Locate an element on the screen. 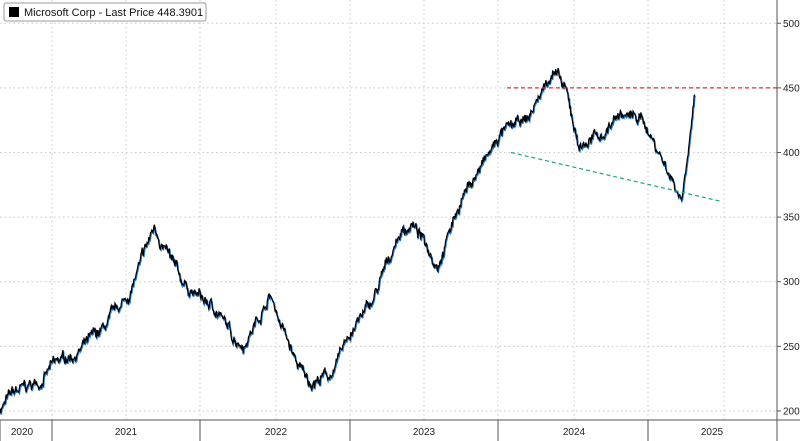  y-tick-label: 350 is located at coordinates (791, 218).